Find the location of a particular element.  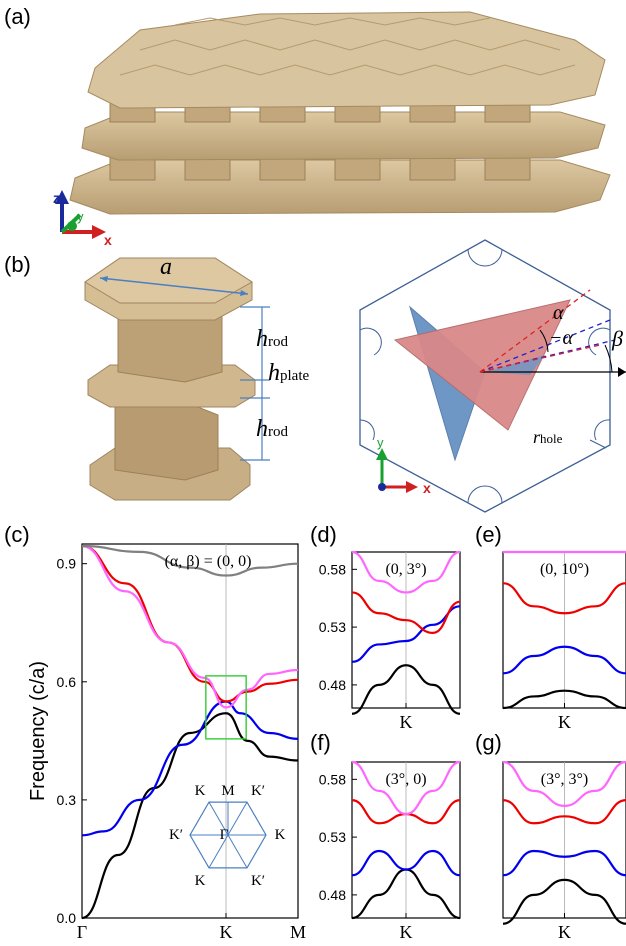

x-tick-label-e: K is located at coordinates (564, 722).